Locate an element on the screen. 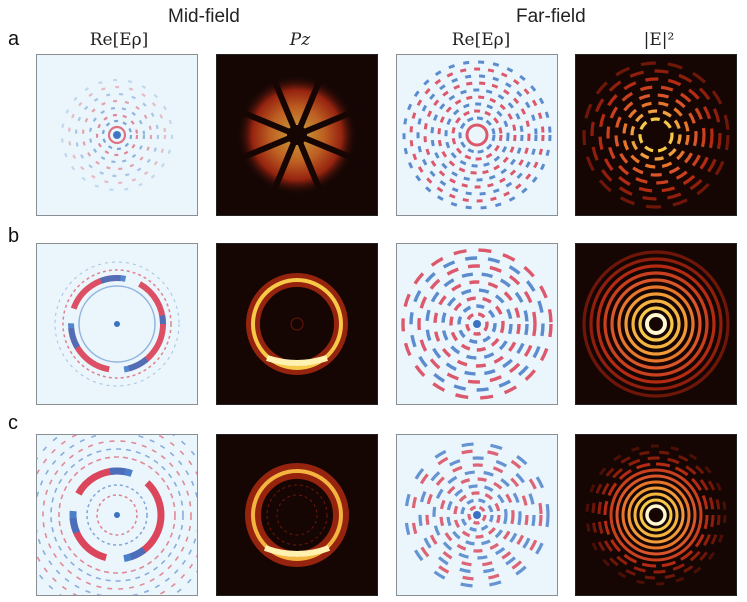 The height and width of the screenshot is (602, 747). panel-c-far-field is located at coordinates (477, 515).